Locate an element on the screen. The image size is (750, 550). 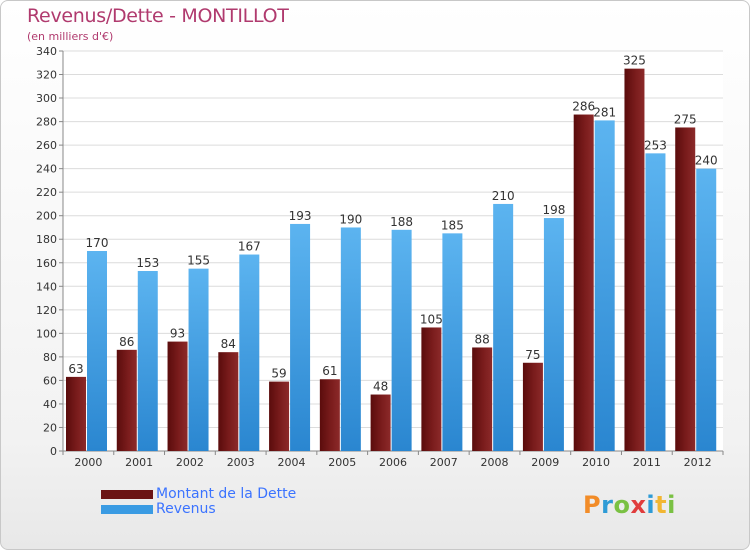
y-tick-label: 340 is located at coordinates (46, 51).